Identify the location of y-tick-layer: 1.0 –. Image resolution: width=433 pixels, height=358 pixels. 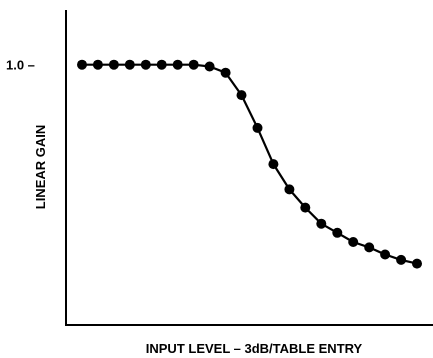
(20, 65).